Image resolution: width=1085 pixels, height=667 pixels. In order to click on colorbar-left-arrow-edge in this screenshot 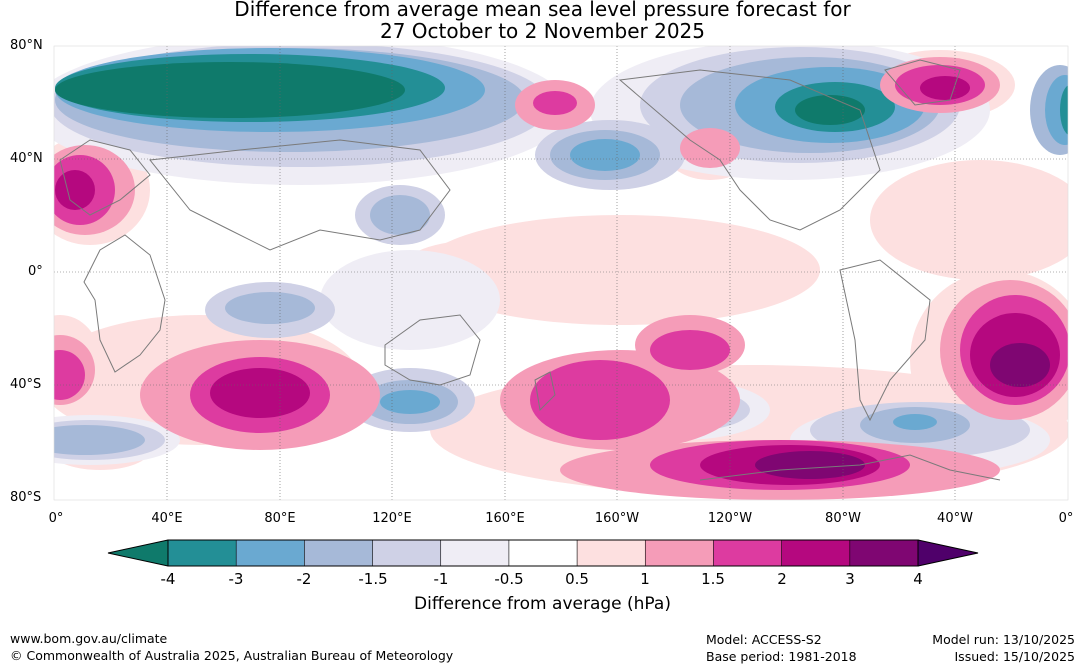, I will do `click(138, 553)`.